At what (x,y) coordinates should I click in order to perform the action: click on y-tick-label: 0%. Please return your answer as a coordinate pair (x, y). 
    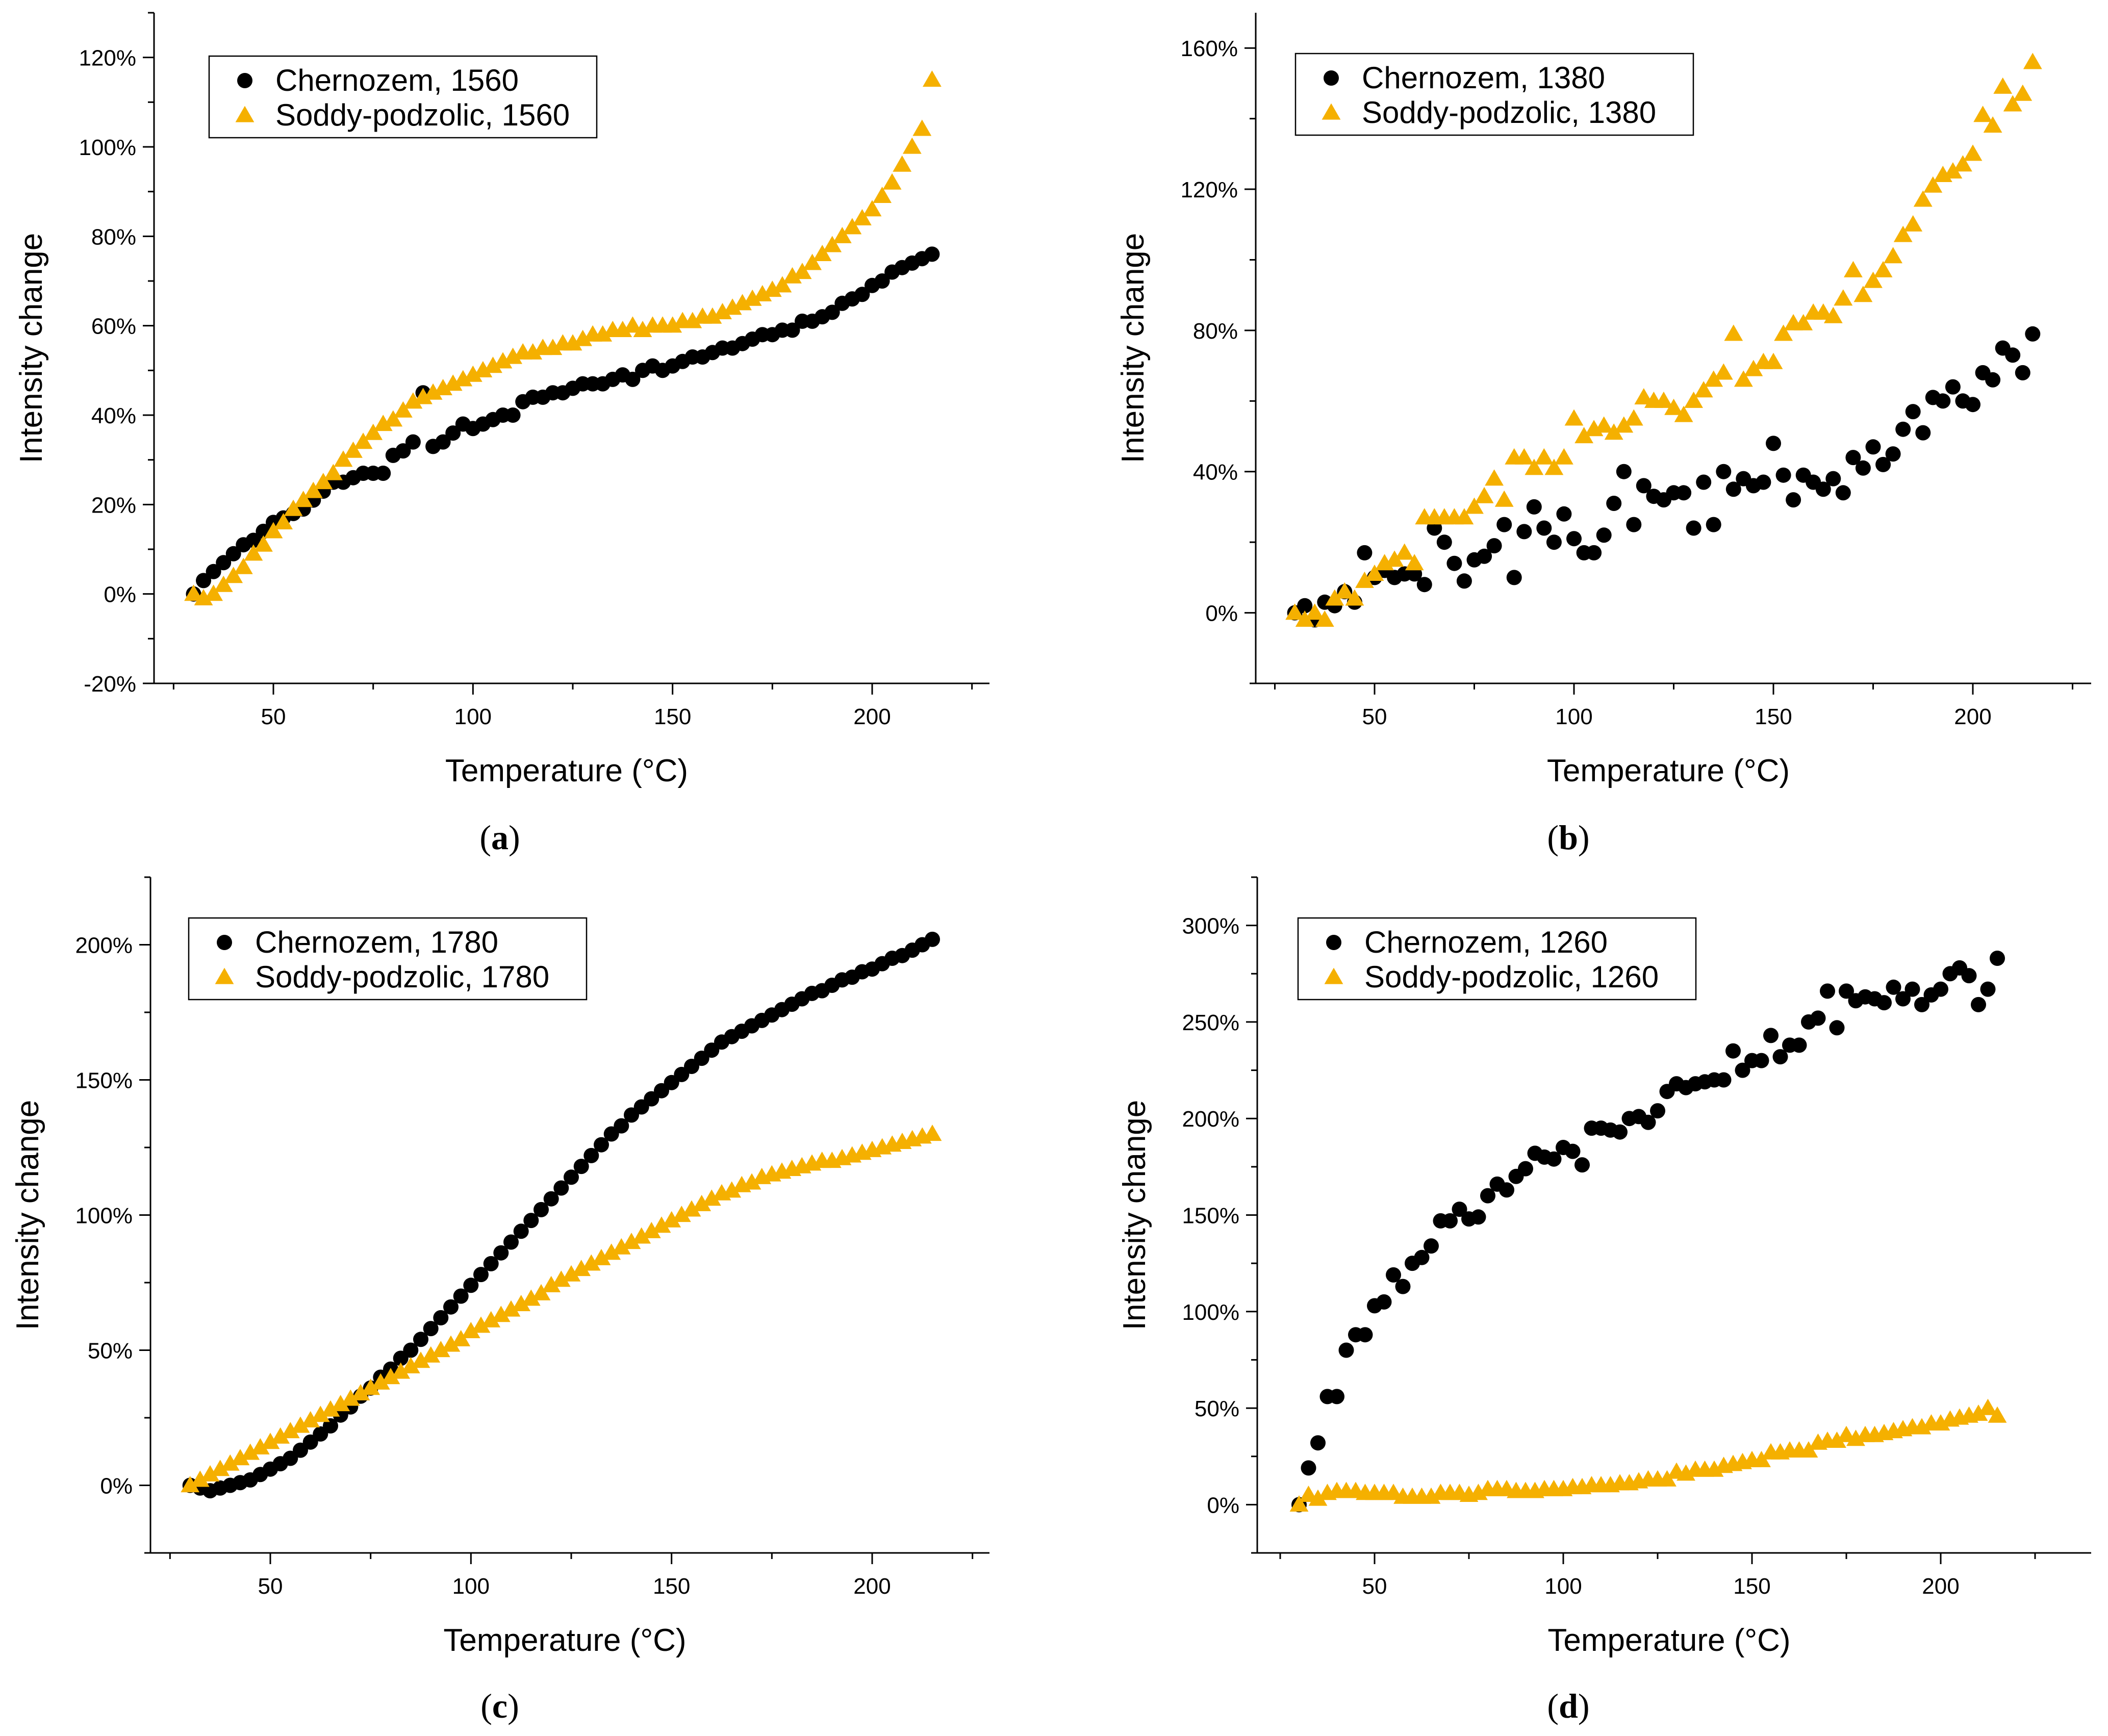
    Looking at the image, I should click on (120, 594).